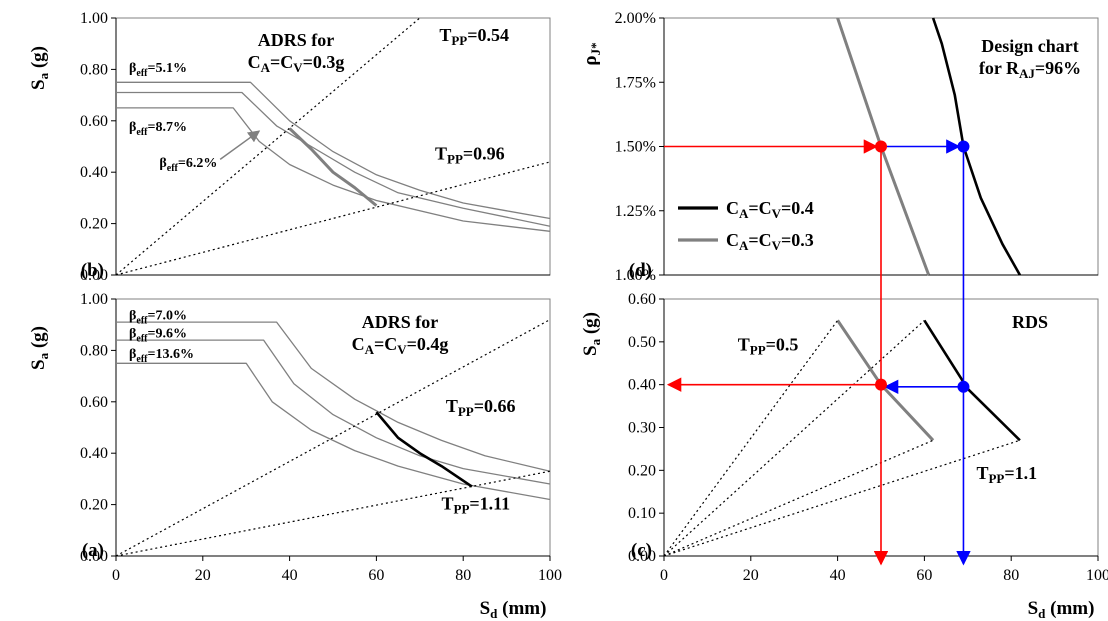 This screenshot has width=1108, height=621. What do you see at coordinates (591, 53) in the screenshot?
I see `y-axis-label: ρJ*​` at bounding box center [591, 53].